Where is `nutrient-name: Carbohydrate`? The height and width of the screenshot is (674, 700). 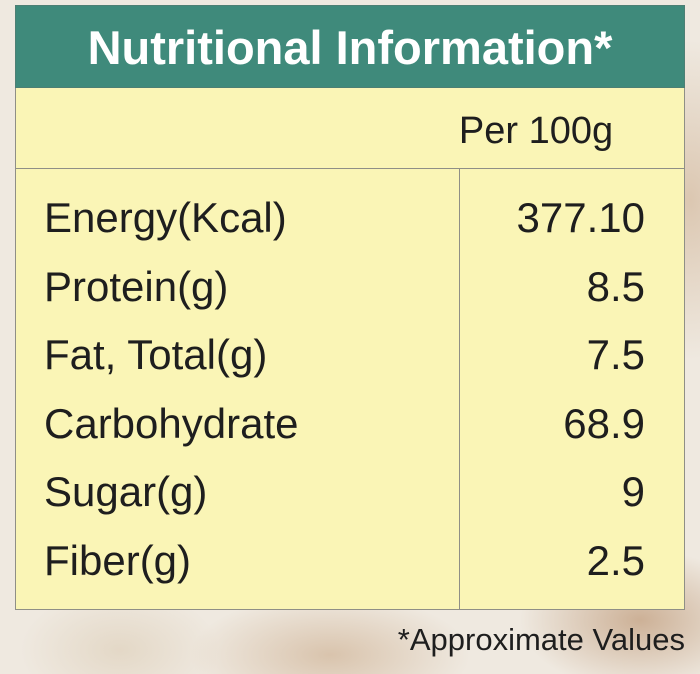 nutrient-name: Carbohydrate is located at coordinates (171, 423).